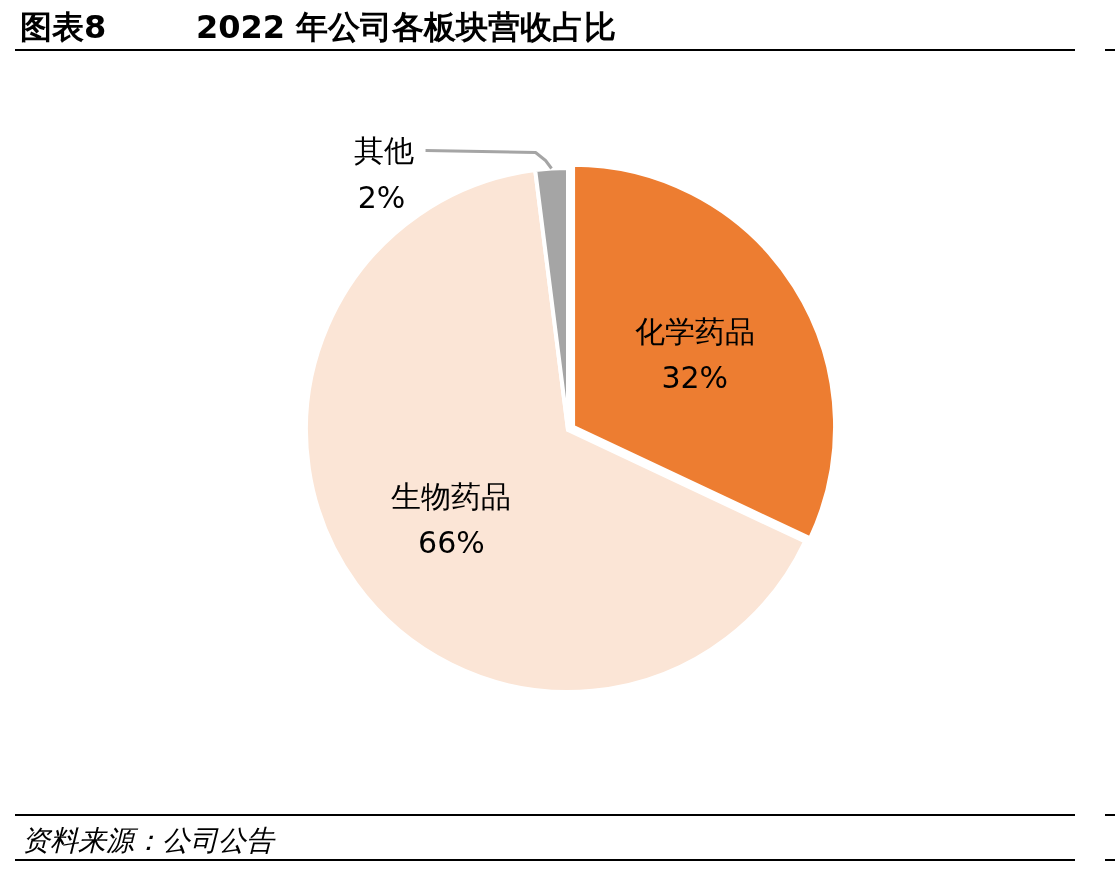 Image resolution: width=1115 pixels, height=871 pixels. What do you see at coordinates (451, 496) in the screenshot?
I see `slice-label: 生物药品` at bounding box center [451, 496].